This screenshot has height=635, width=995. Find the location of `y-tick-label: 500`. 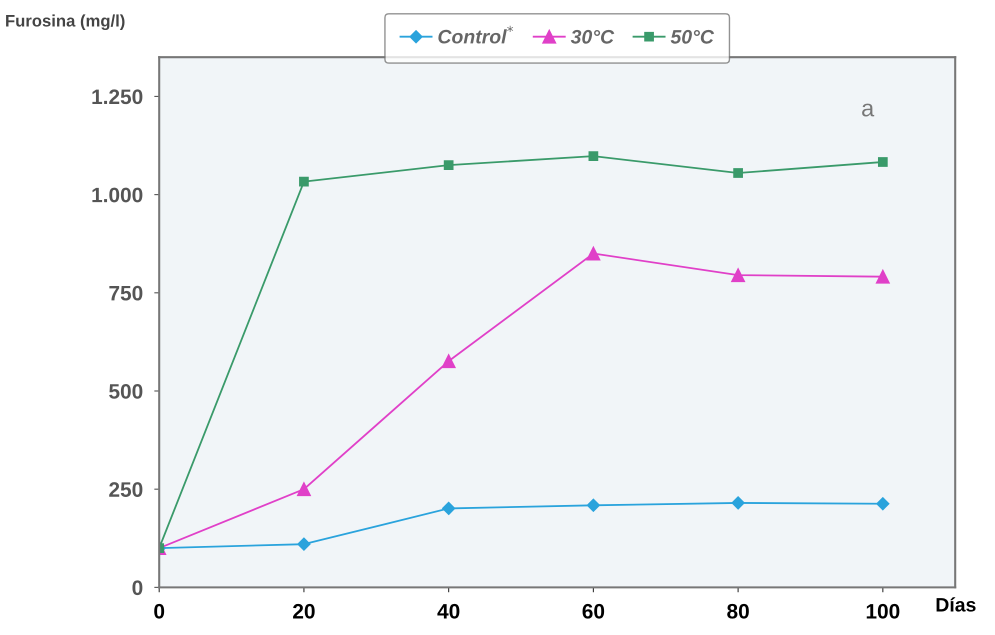

y-tick-label: 500 is located at coordinates (125, 391).